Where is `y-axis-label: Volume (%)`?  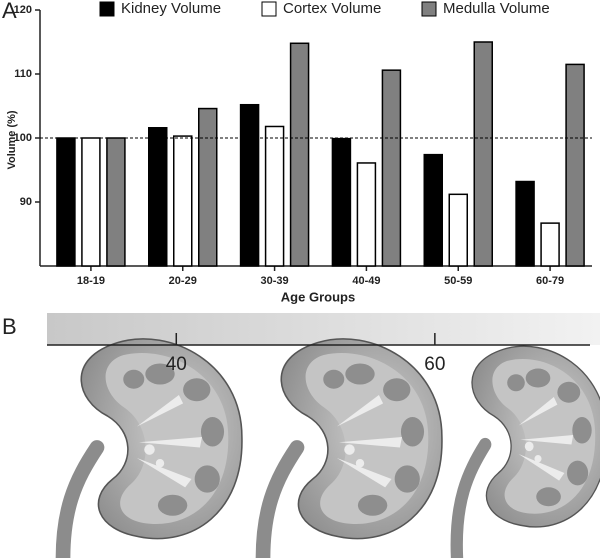 y-axis-label: Volume (%) is located at coordinates (12, 139).